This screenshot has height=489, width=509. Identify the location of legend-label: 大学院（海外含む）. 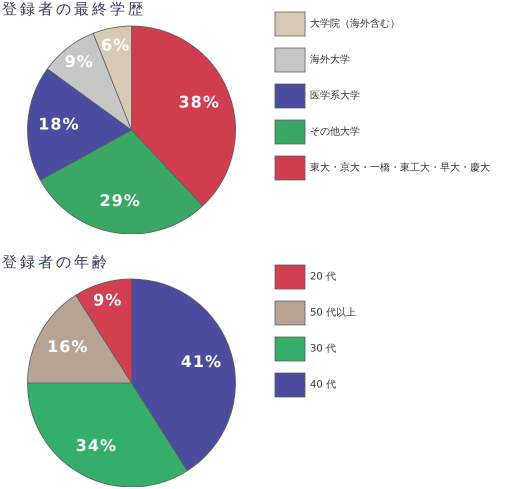
(355, 24).